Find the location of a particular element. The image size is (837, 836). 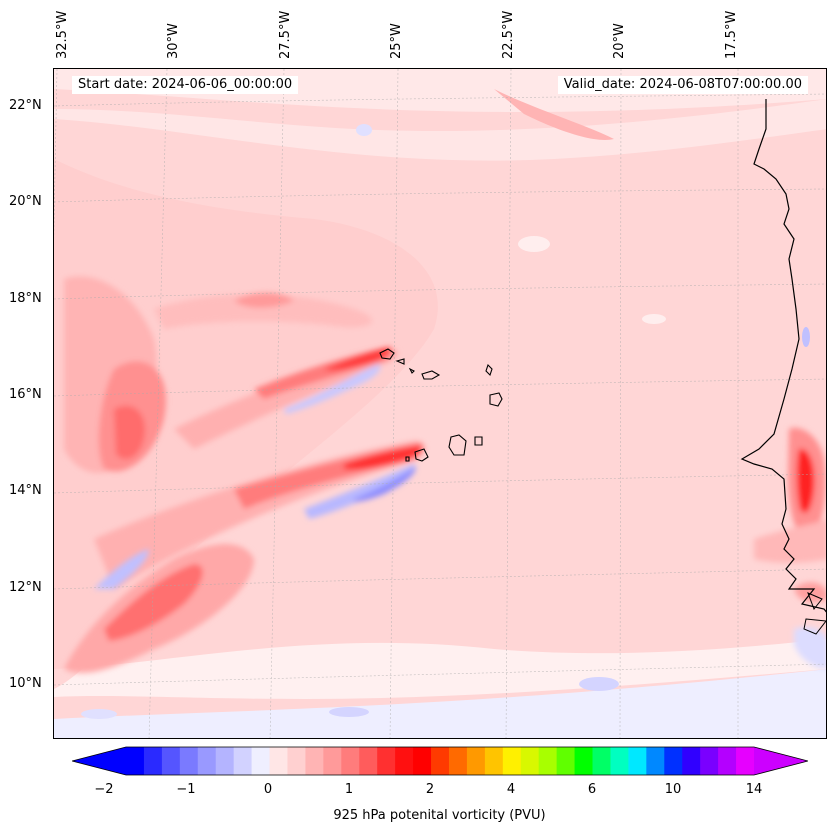

lon-label: 25°W is located at coordinates (396, 41).